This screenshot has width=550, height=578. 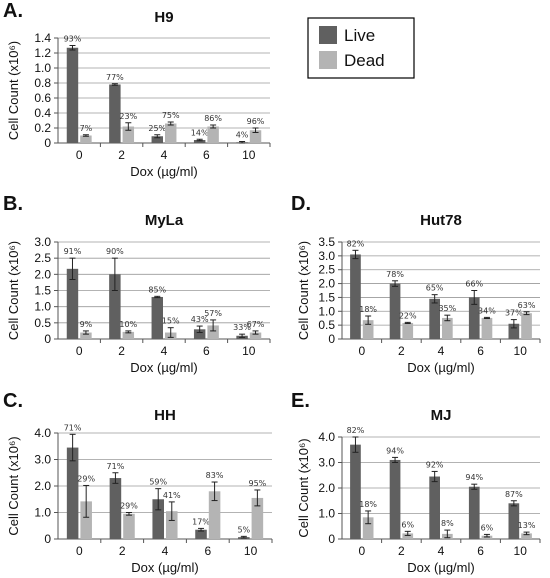 I want to click on data-label: 91%, so click(x=73, y=251).